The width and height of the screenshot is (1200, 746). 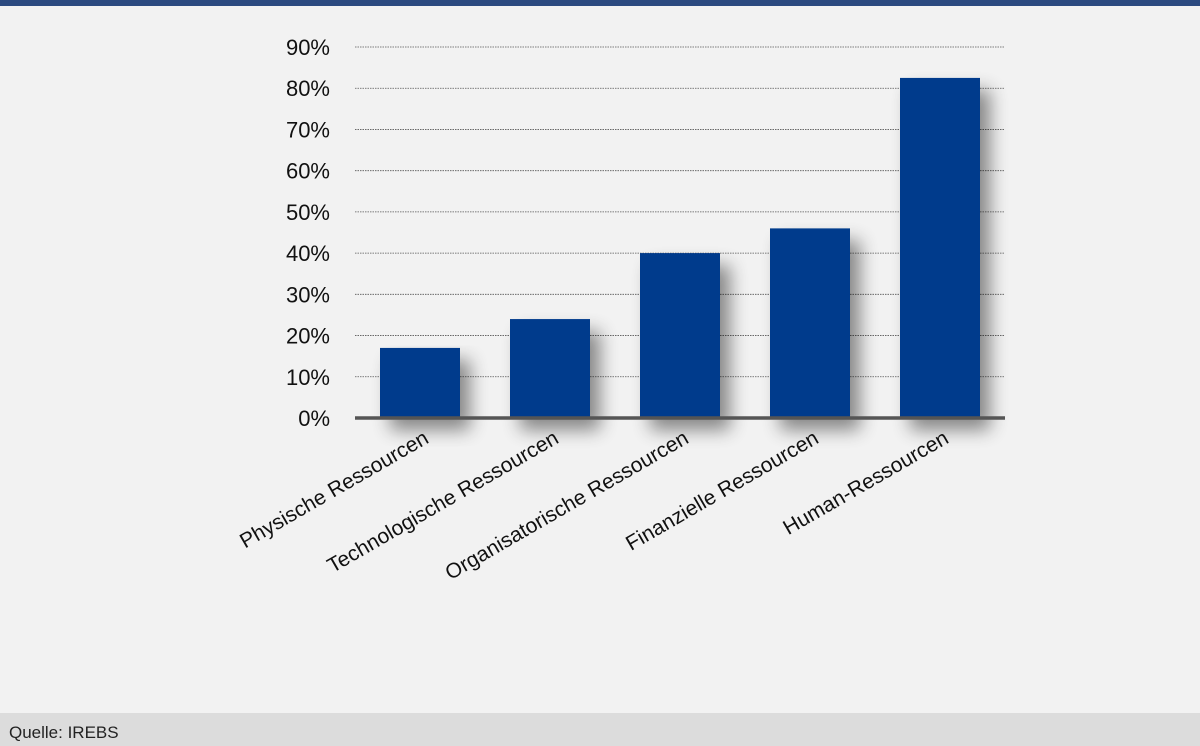 What do you see at coordinates (600, 729) in the screenshot?
I see `source-bar: Quelle: IREBS` at bounding box center [600, 729].